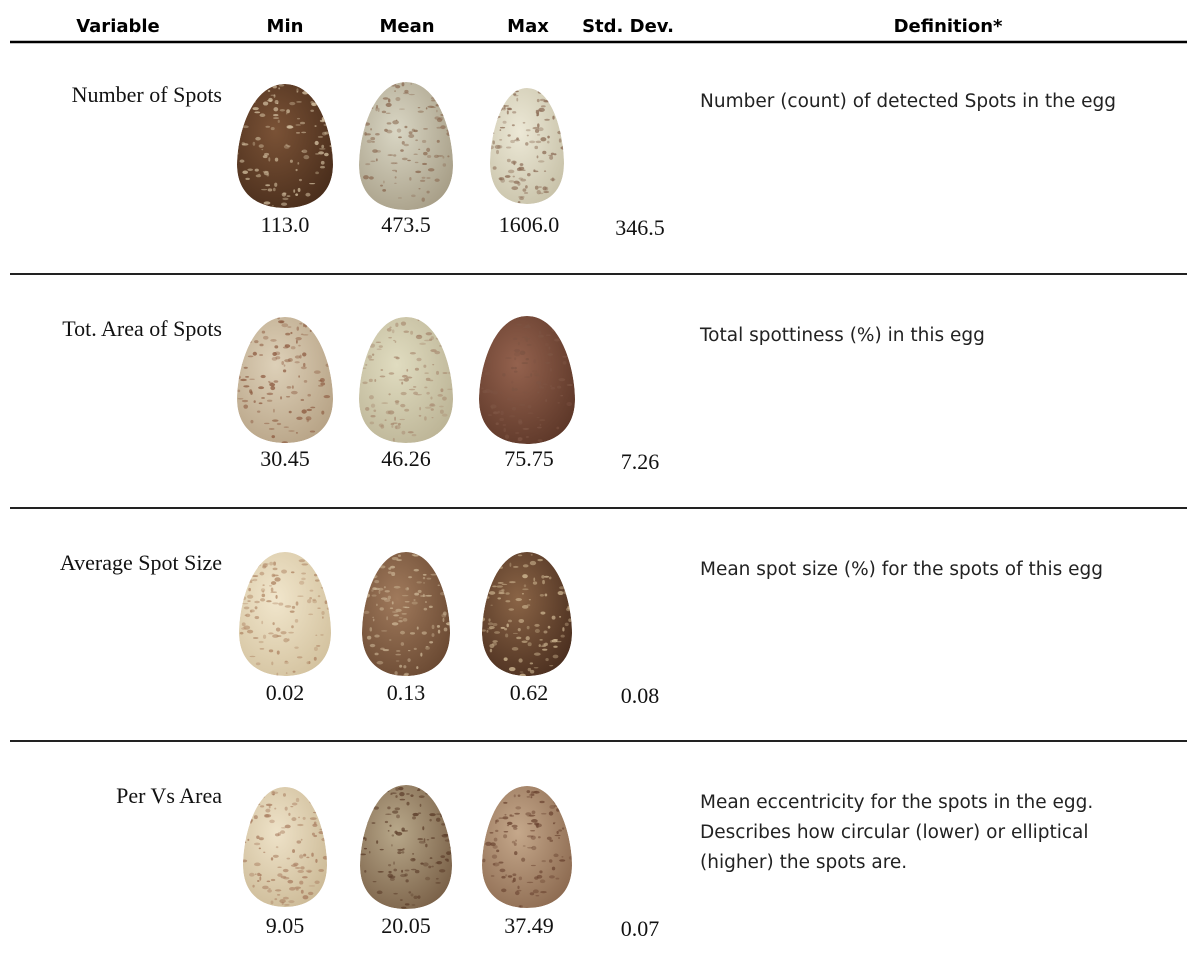  What do you see at coordinates (118, 26) in the screenshot?
I see `column-header: Variable` at bounding box center [118, 26].